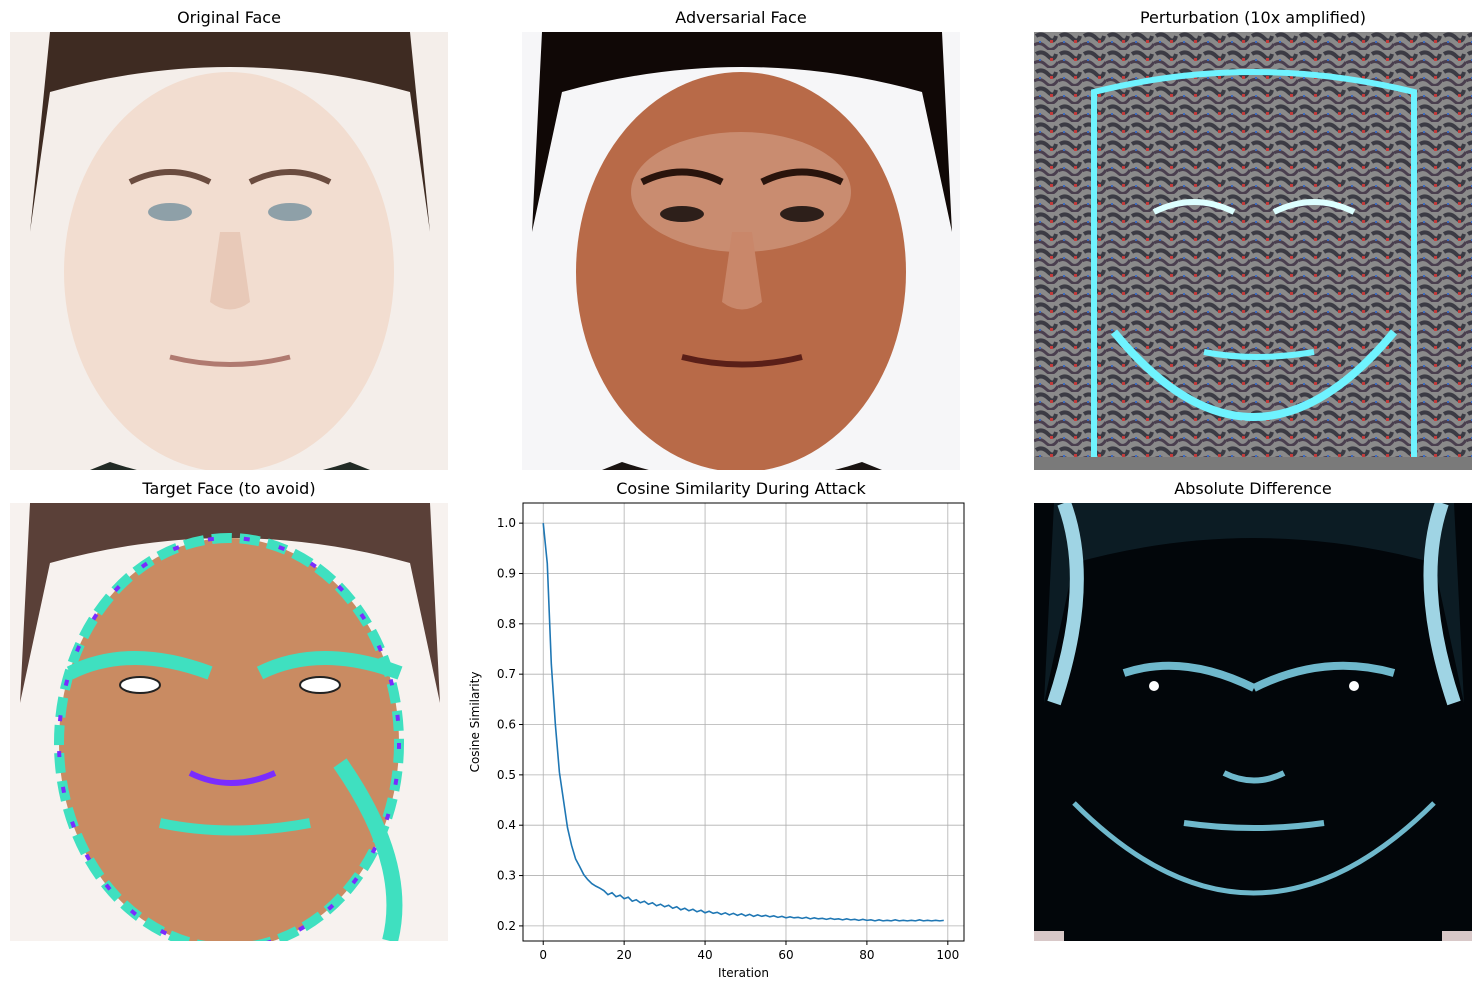 This screenshot has width=1481, height=994. What do you see at coordinates (506, 523) in the screenshot?
I see `y-tick-label: 1.0` at bounding box center [506, 523].